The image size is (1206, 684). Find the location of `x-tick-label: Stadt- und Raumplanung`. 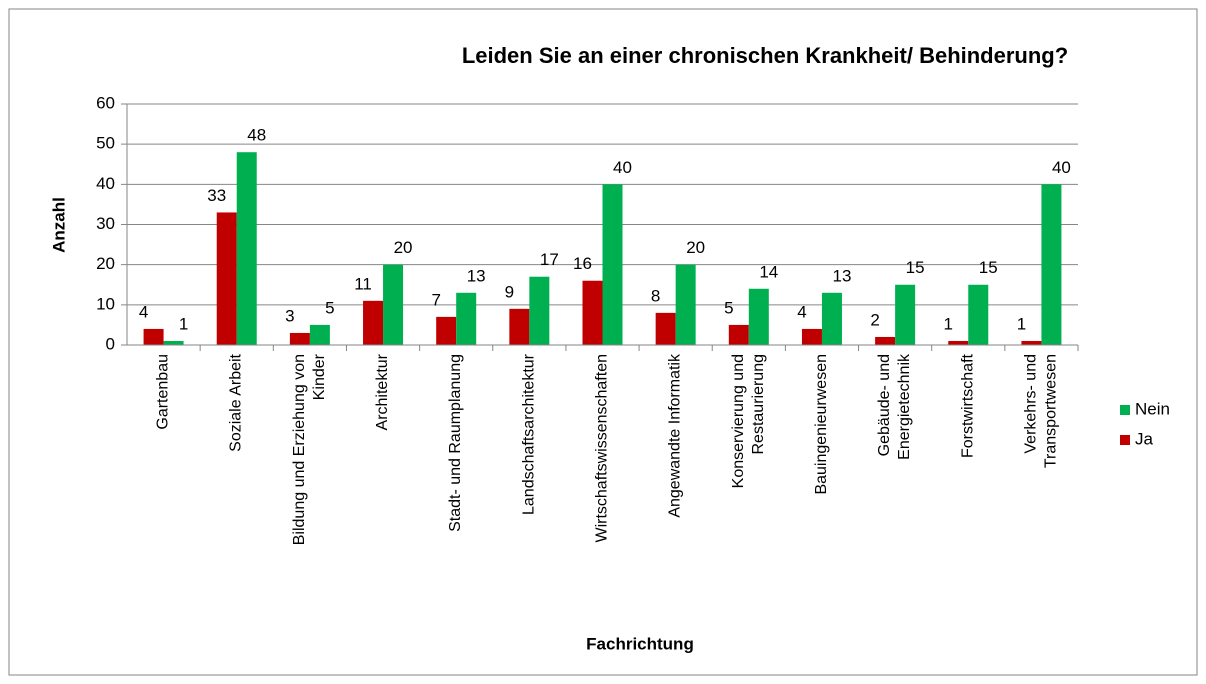

x-tick-label: Stadt- und Raumplanung is located at coordinates (456, 443).